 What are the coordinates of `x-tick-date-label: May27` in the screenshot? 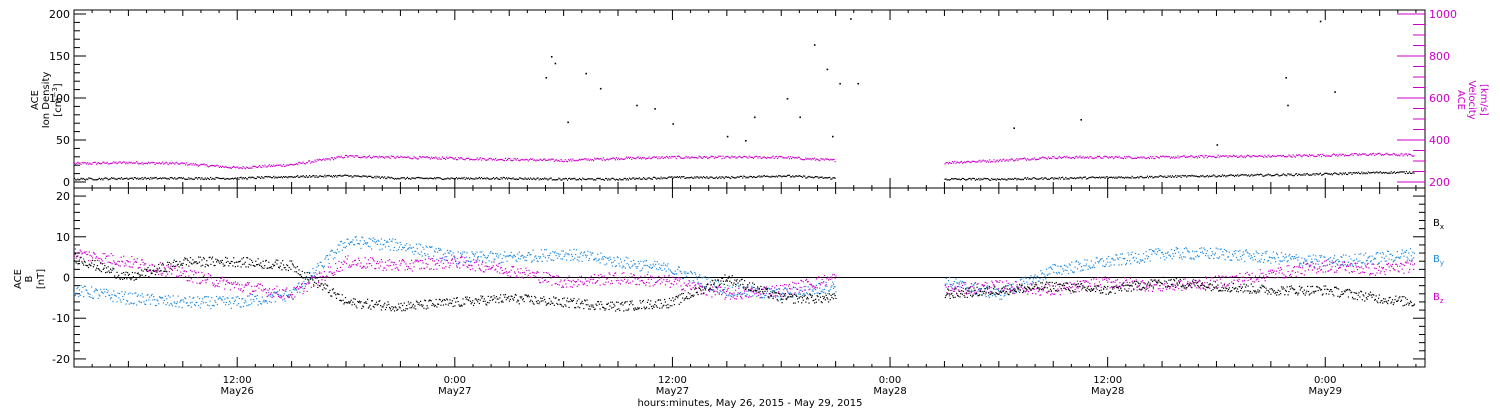 It's located at (454, 391).